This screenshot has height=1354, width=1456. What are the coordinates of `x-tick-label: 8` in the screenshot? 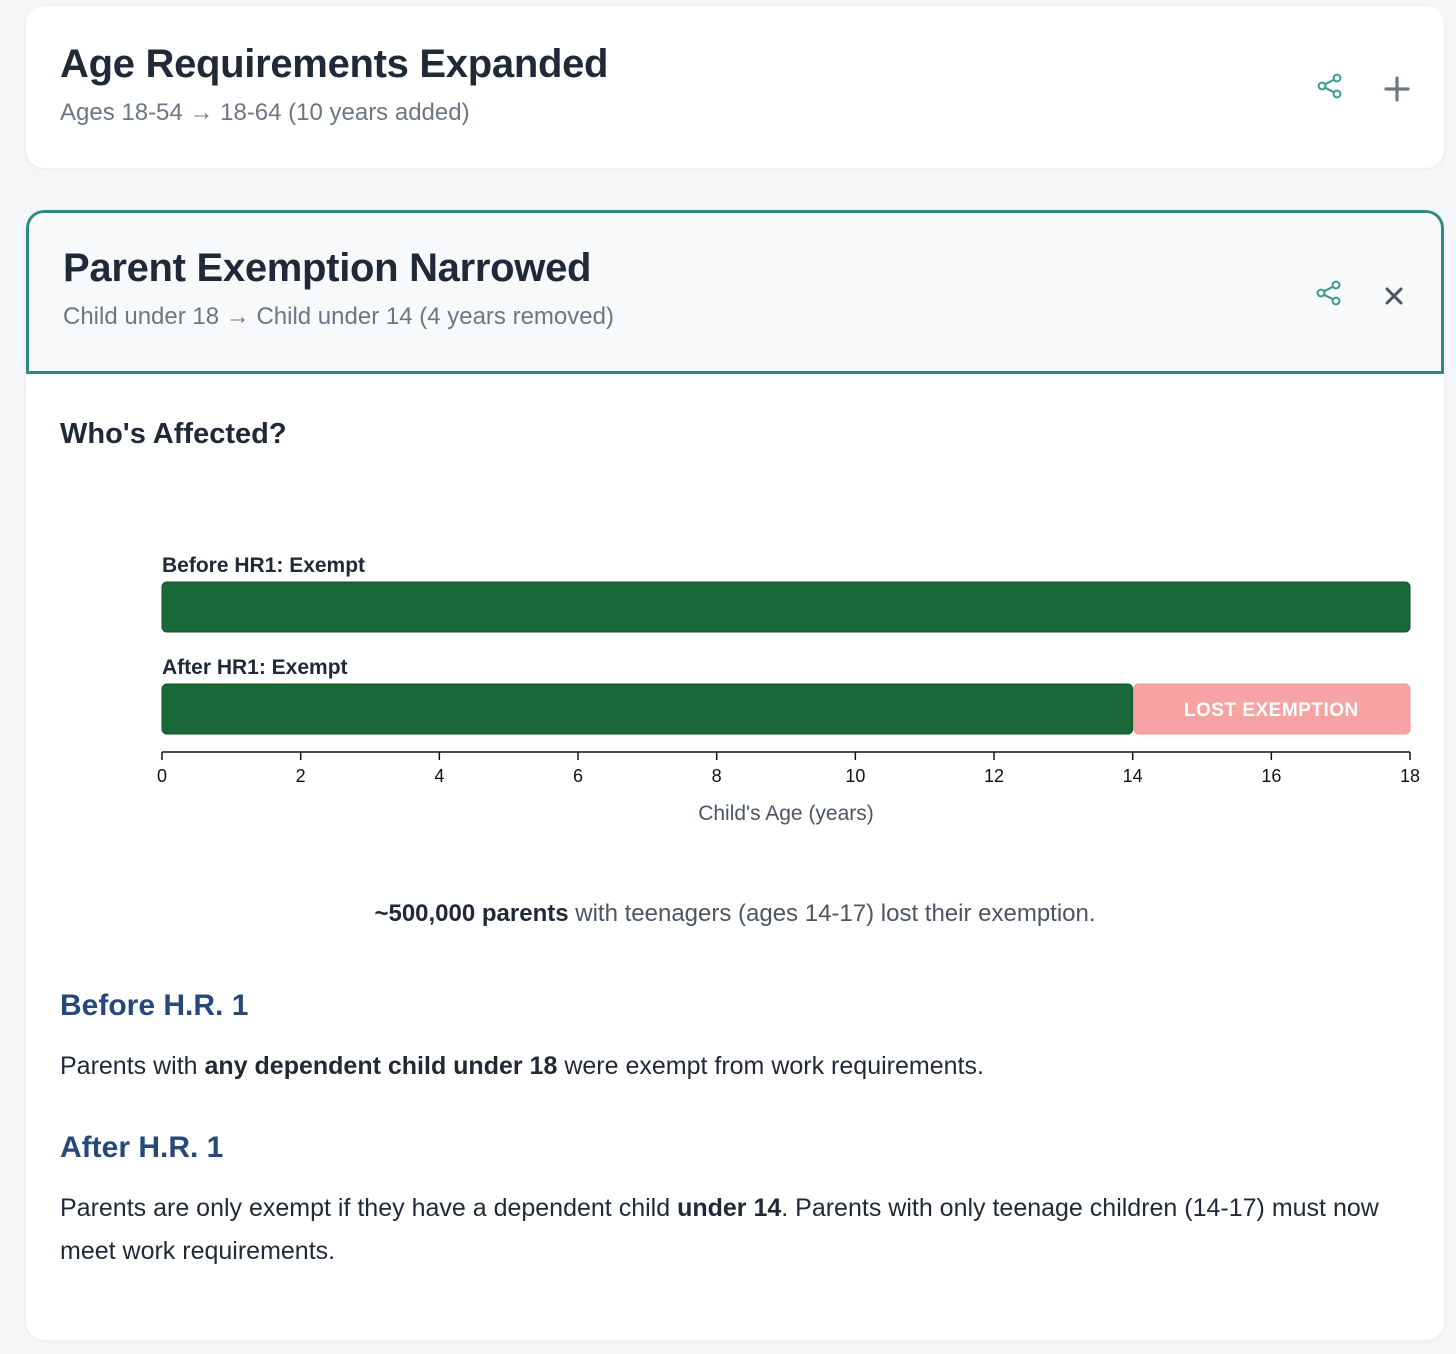 It's located at (717, 776).